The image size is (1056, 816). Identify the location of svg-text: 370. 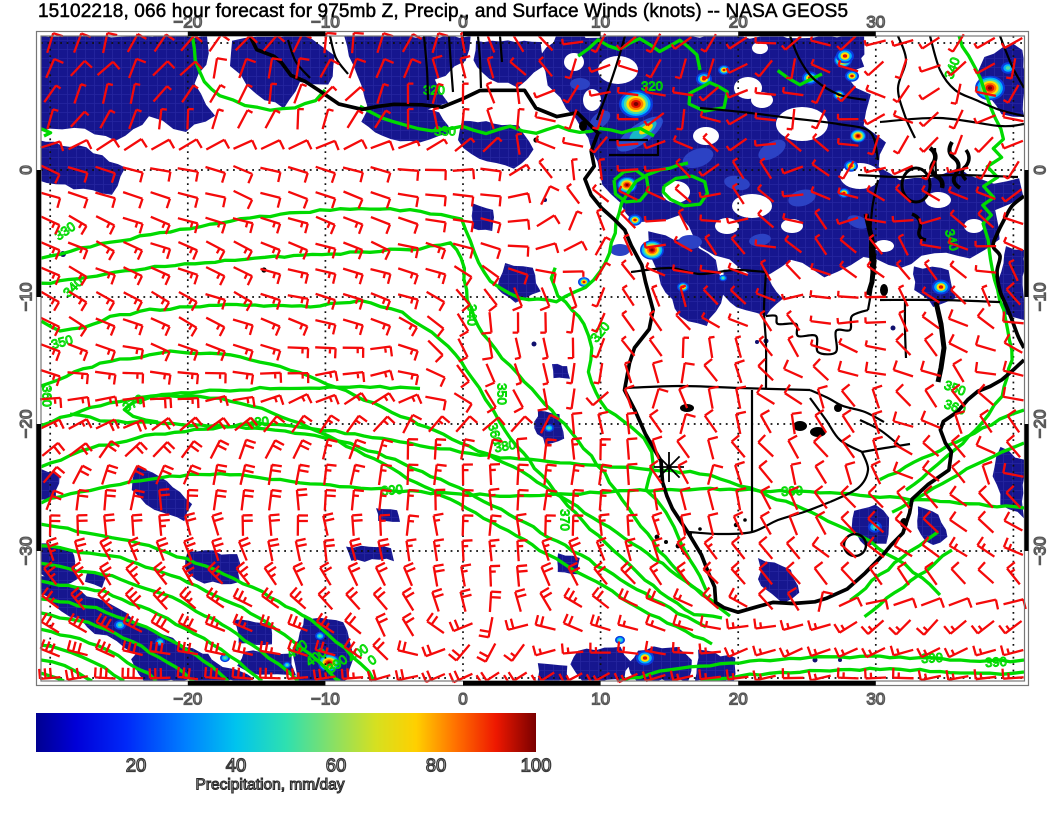
(565, 520).